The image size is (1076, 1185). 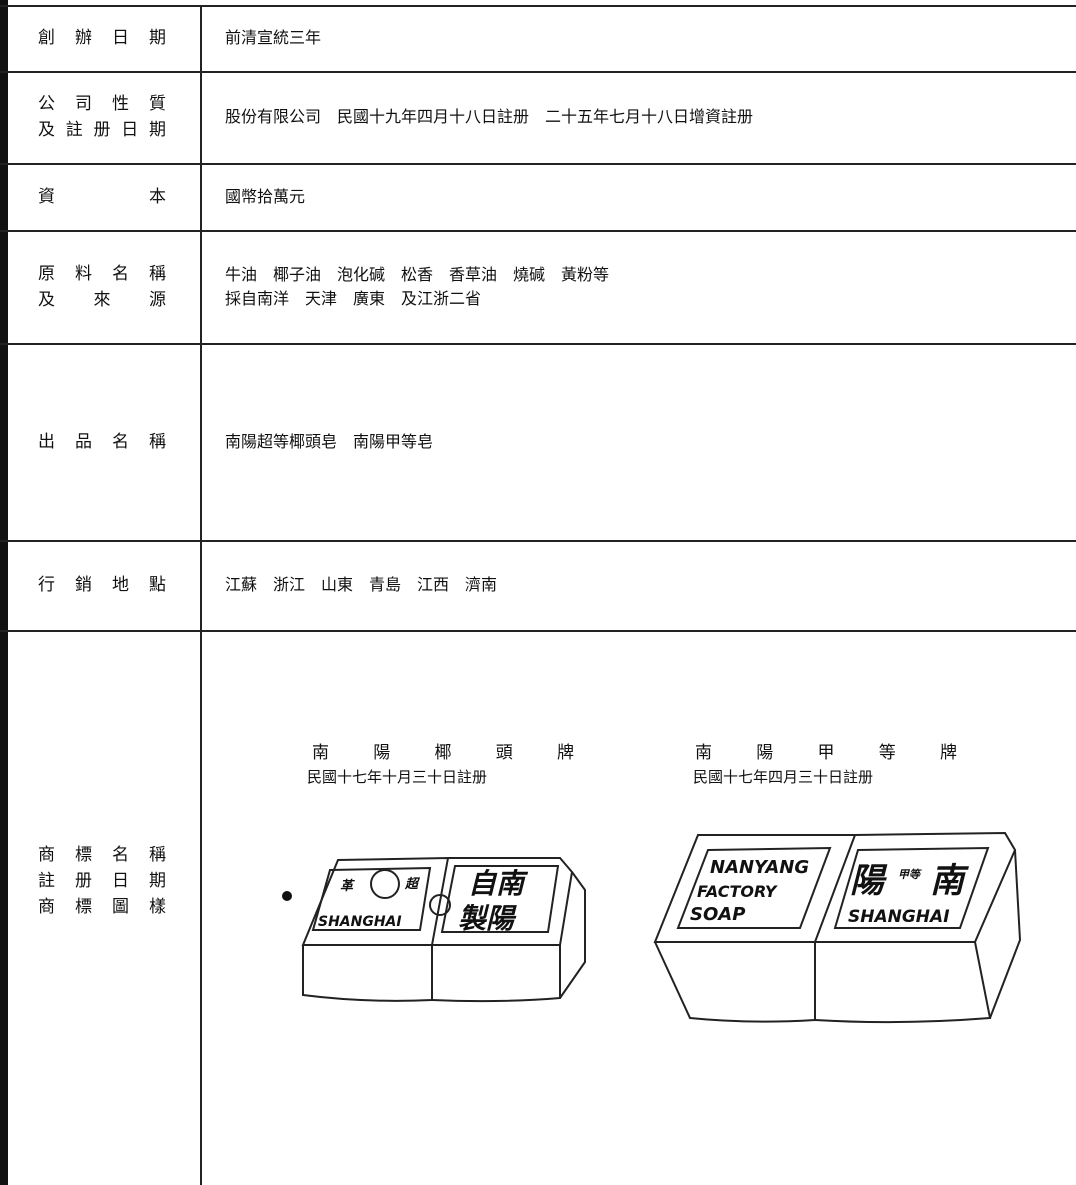 What do you see at coordinates (717, 914) in the screenshot?
I see `mark-text: SOAP` at bounding box center [717, 914].